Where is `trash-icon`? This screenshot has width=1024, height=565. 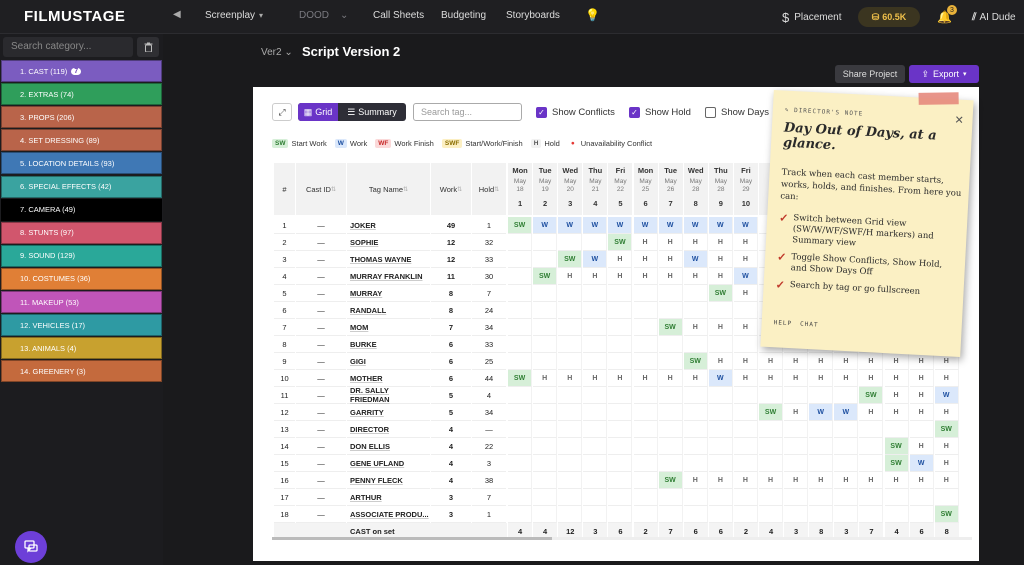
trash-icon is located at coordinates (148, 47).